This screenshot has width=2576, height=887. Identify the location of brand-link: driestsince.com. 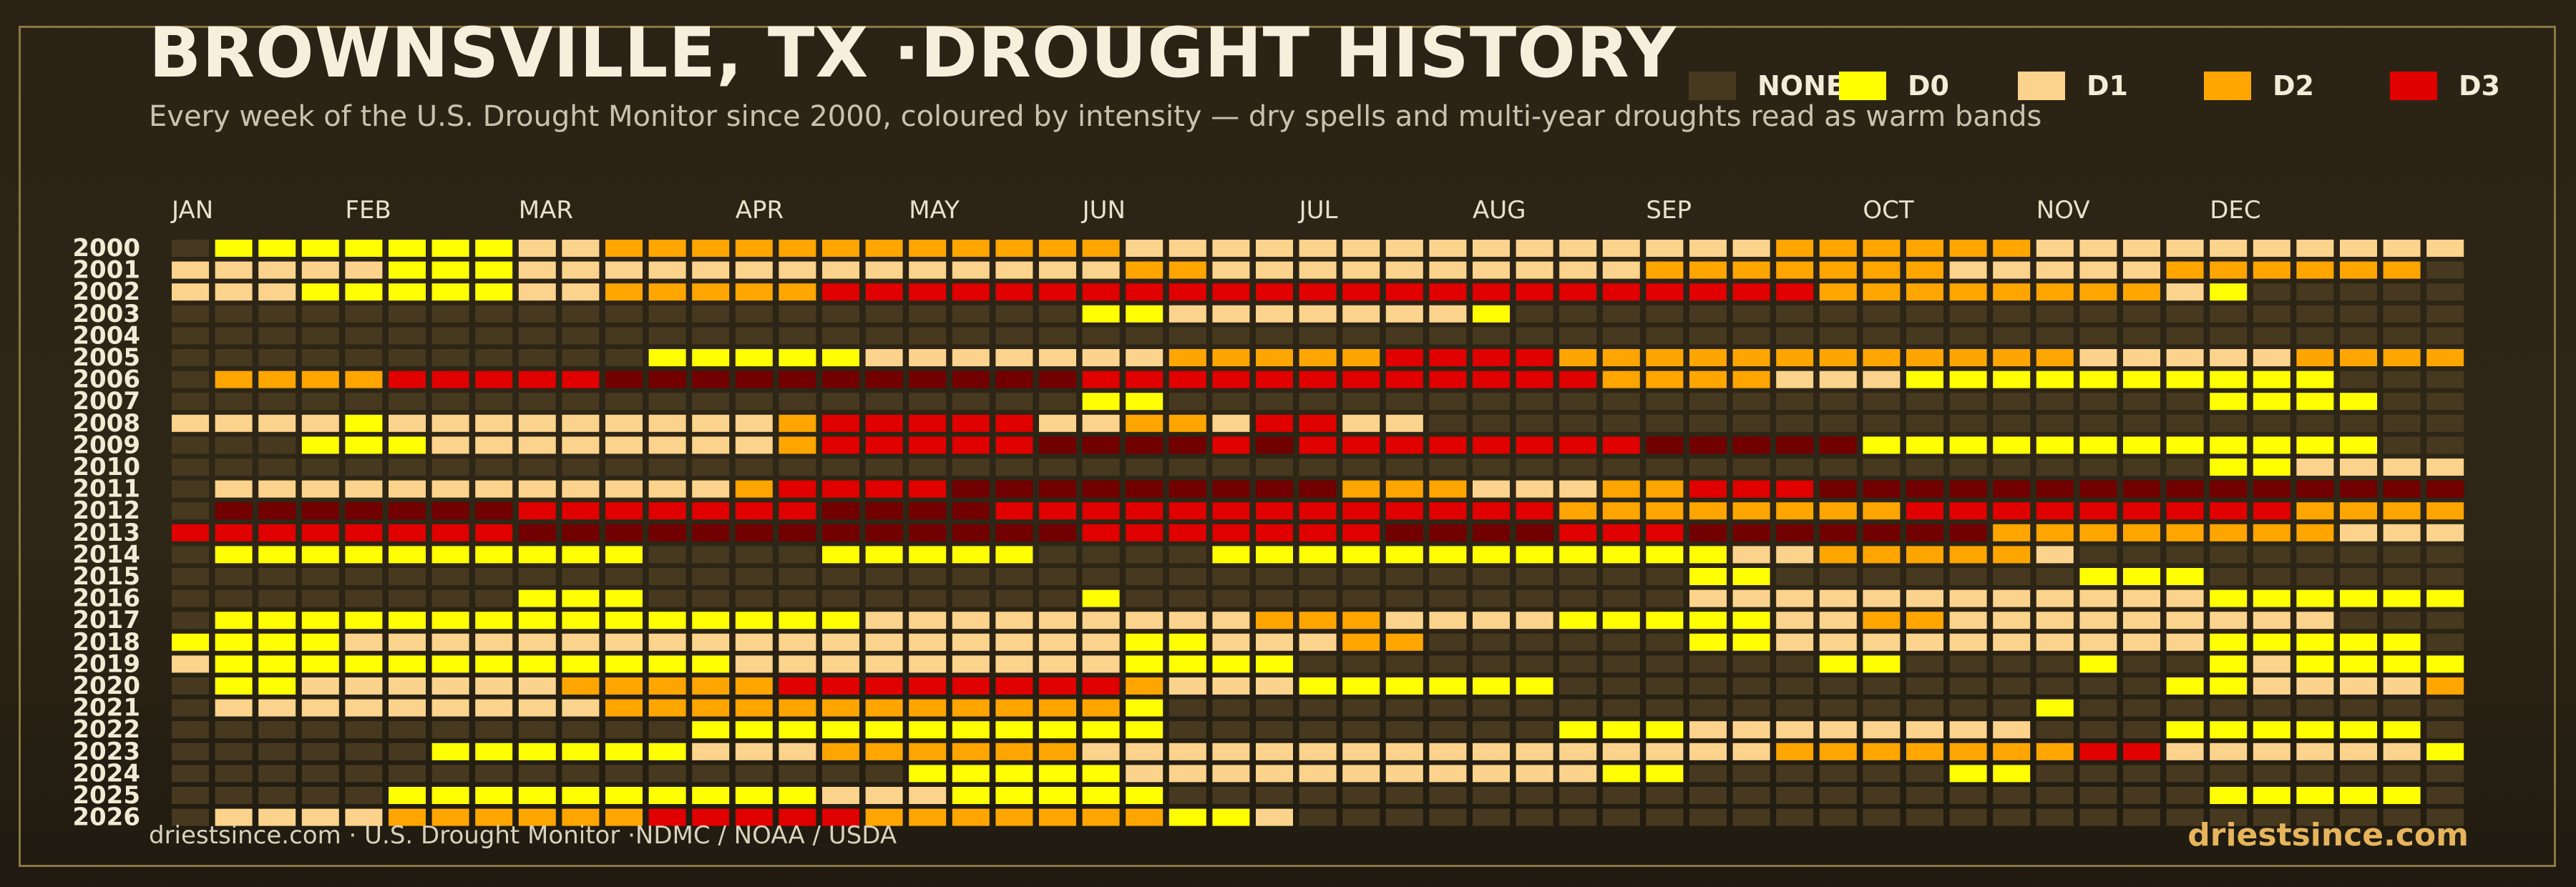
(2328, 835).